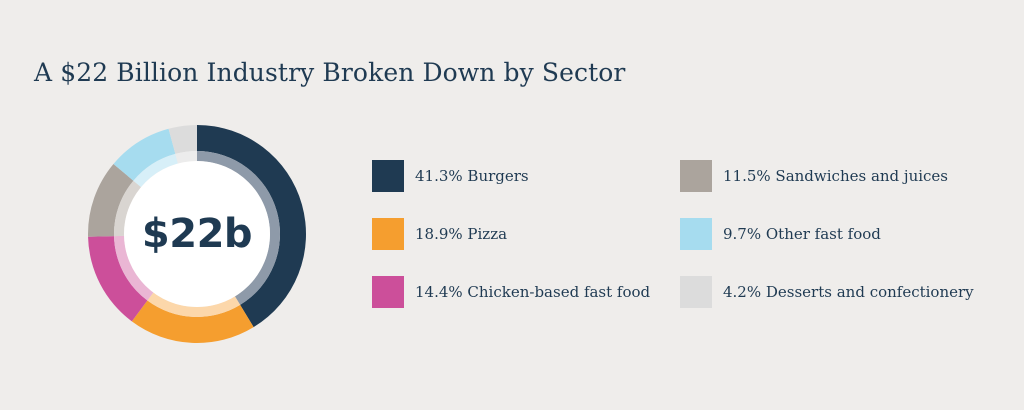  Describe the element at coordinates (111, 200) in the screenshot. I see `slice-sandwiches-and-juices` at that location.